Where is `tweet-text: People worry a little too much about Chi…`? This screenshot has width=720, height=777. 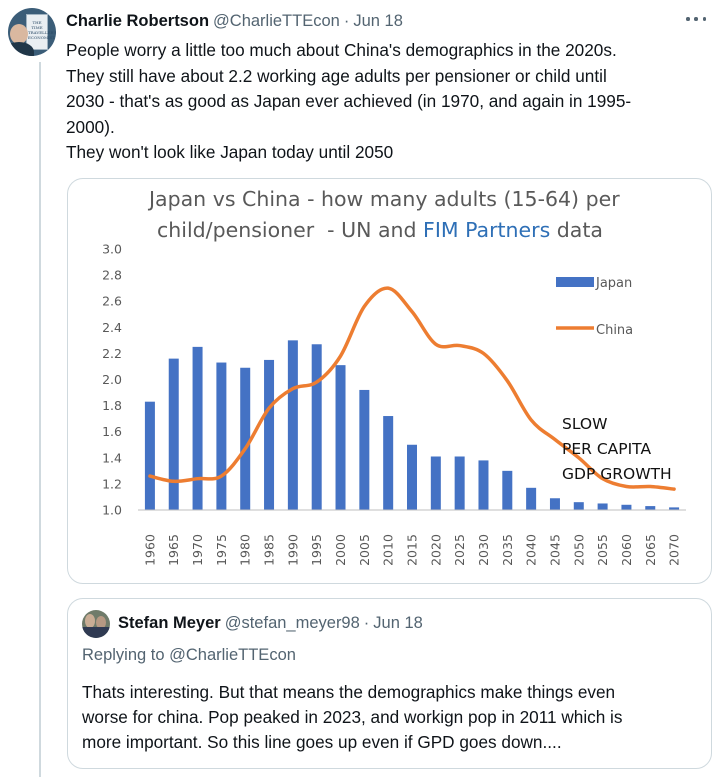
tweet-text: People worry a little too much about Chi… is located at coordinates (386, 102).